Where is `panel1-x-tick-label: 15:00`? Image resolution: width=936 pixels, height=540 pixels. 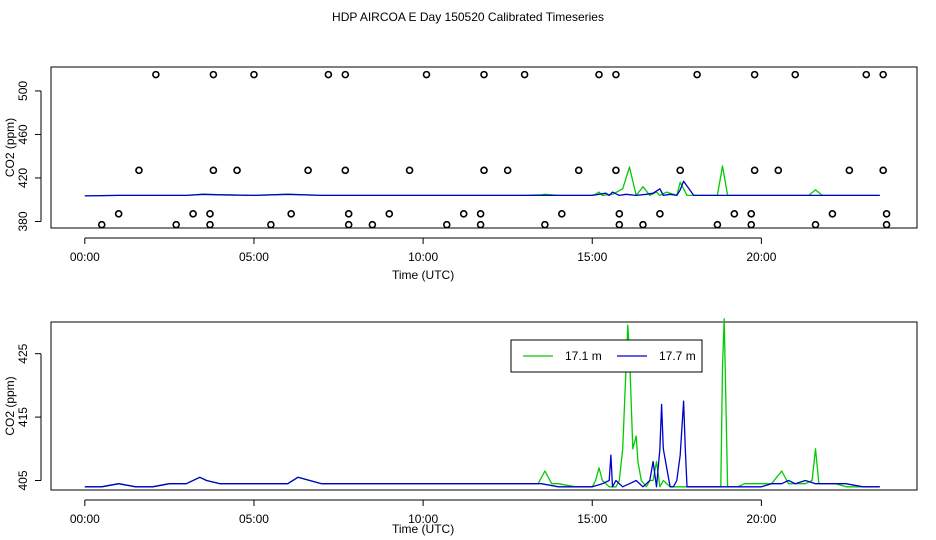
panel1-x-tick-label: 15:00 is located at coordinates (592, 257).